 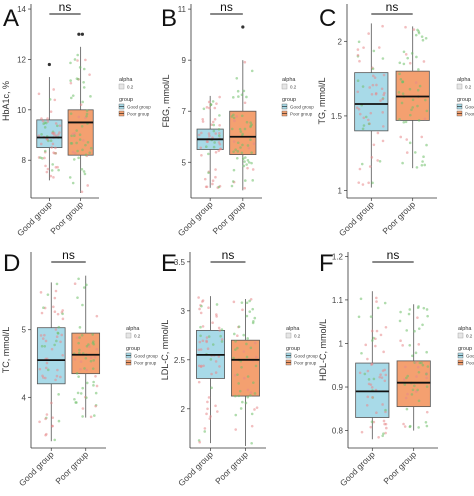 I want to click on legend-group-title: group, so click(x=126, y=100).